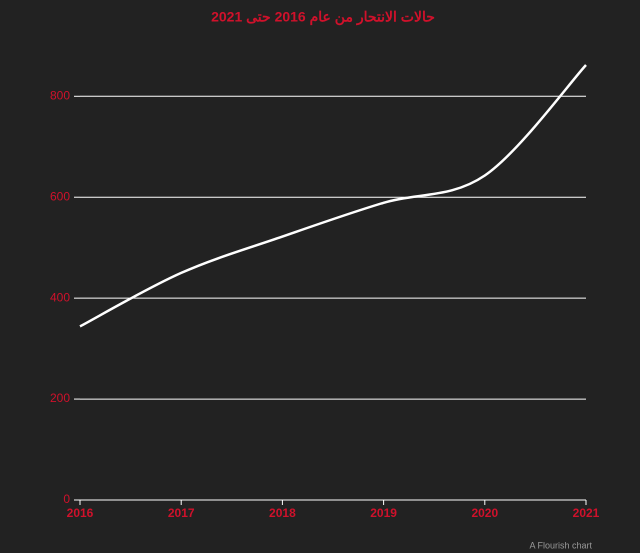 The image size is (640, 553). I want to click on x-tick-label: 2019, so click(383, 513).